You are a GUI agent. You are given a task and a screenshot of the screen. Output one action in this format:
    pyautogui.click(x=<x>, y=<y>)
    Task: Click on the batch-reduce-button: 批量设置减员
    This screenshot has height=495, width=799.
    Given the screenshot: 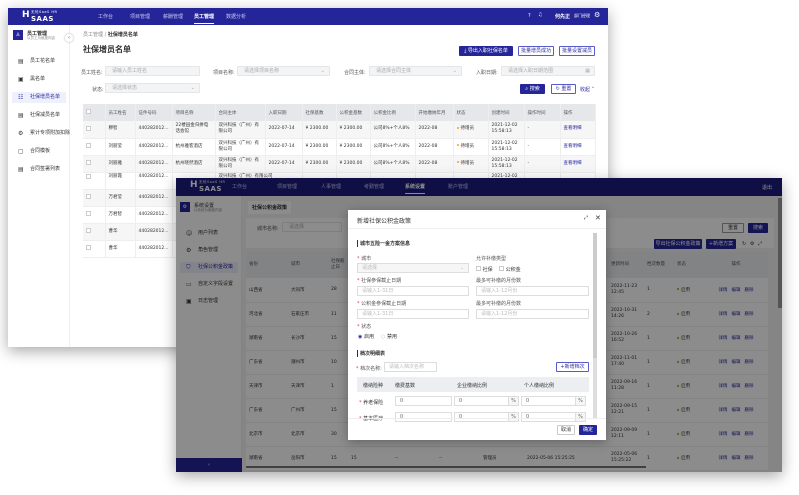 What is the action you would take?
    pyautogui.click(x=577, y=51)
    